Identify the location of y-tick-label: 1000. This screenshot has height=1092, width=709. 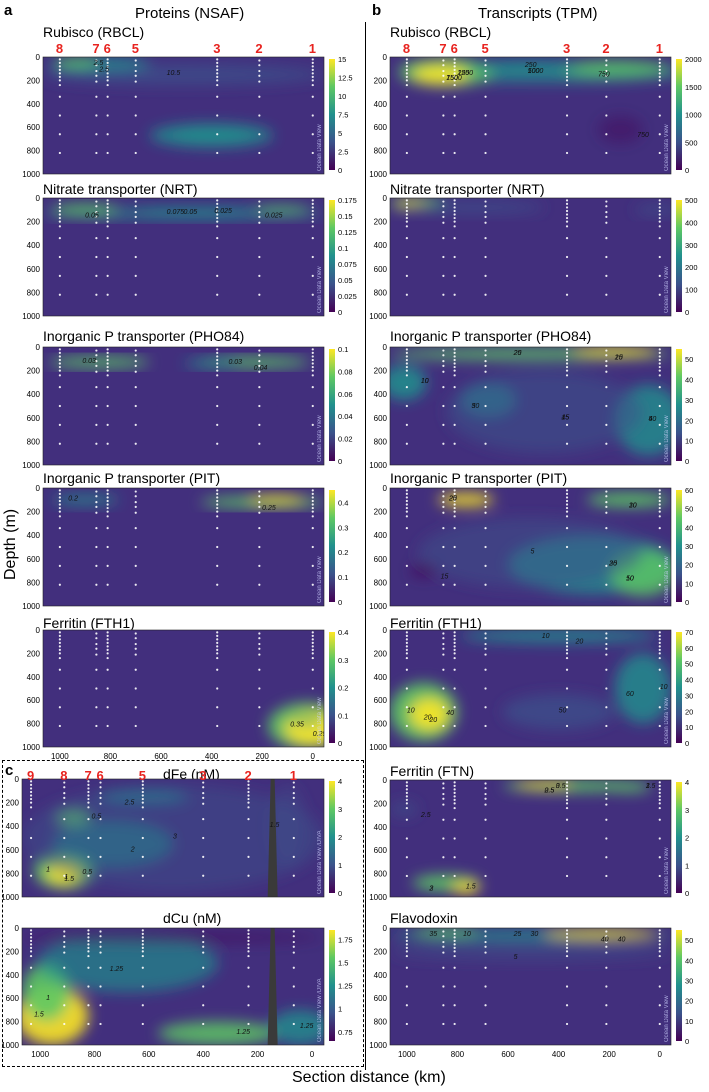
(31, 465).